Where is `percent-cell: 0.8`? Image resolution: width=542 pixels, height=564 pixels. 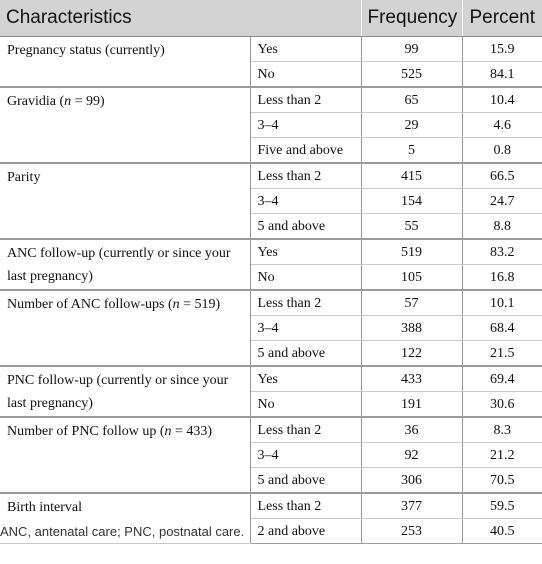
percent-cell: 0.8 is located at coordinates (502, 150).